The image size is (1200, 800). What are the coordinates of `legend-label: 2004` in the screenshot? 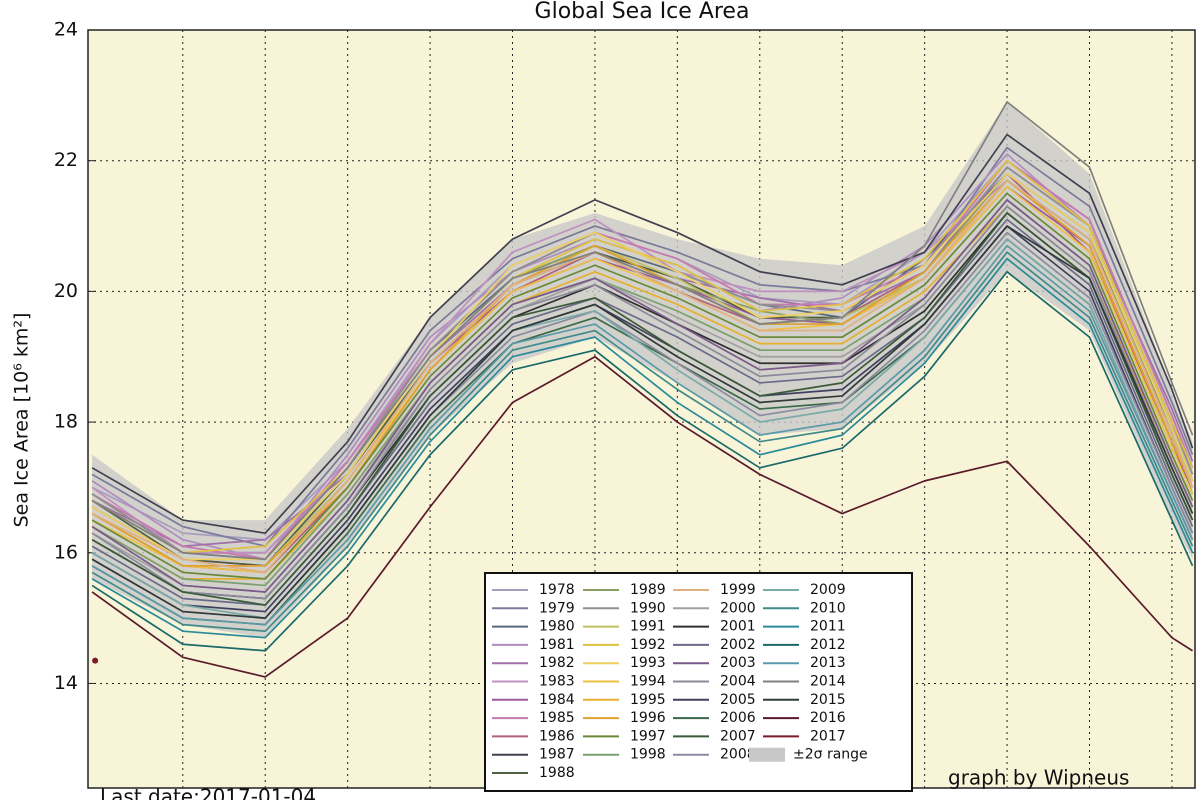 It's located at (738, 682).